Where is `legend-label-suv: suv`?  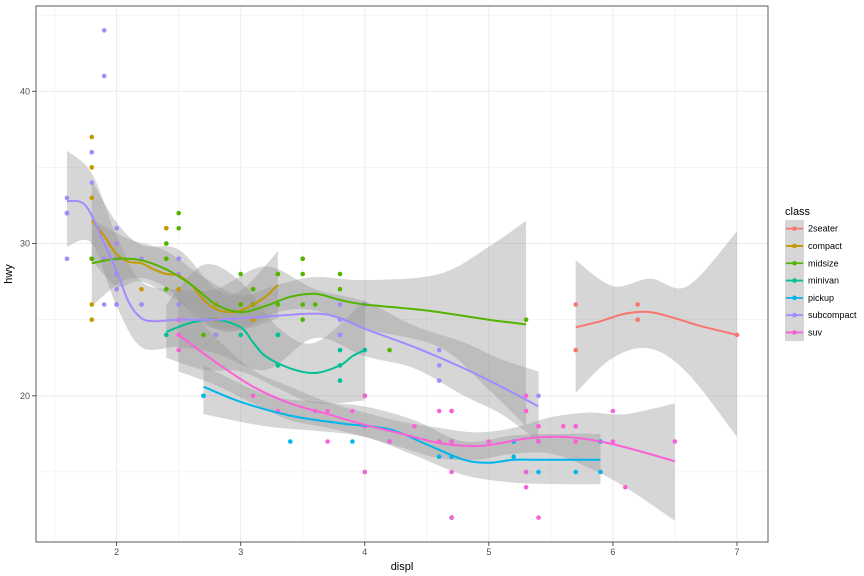
legend-label-suv: suv is located at coordinates (815, 332).